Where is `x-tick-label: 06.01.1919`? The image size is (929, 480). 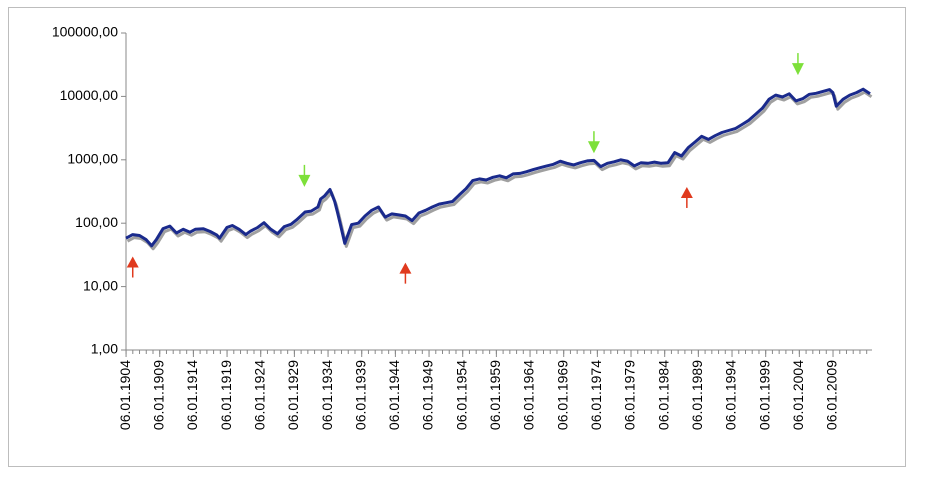 x-tick-label: 06.01.1919 is located at coordinates (226, 395).